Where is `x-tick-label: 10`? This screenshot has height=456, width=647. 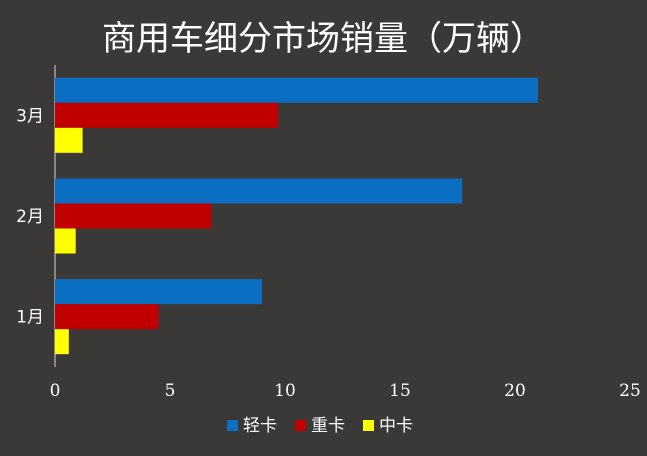 x-tick-label: 10 is located at coordinates (285, 391).